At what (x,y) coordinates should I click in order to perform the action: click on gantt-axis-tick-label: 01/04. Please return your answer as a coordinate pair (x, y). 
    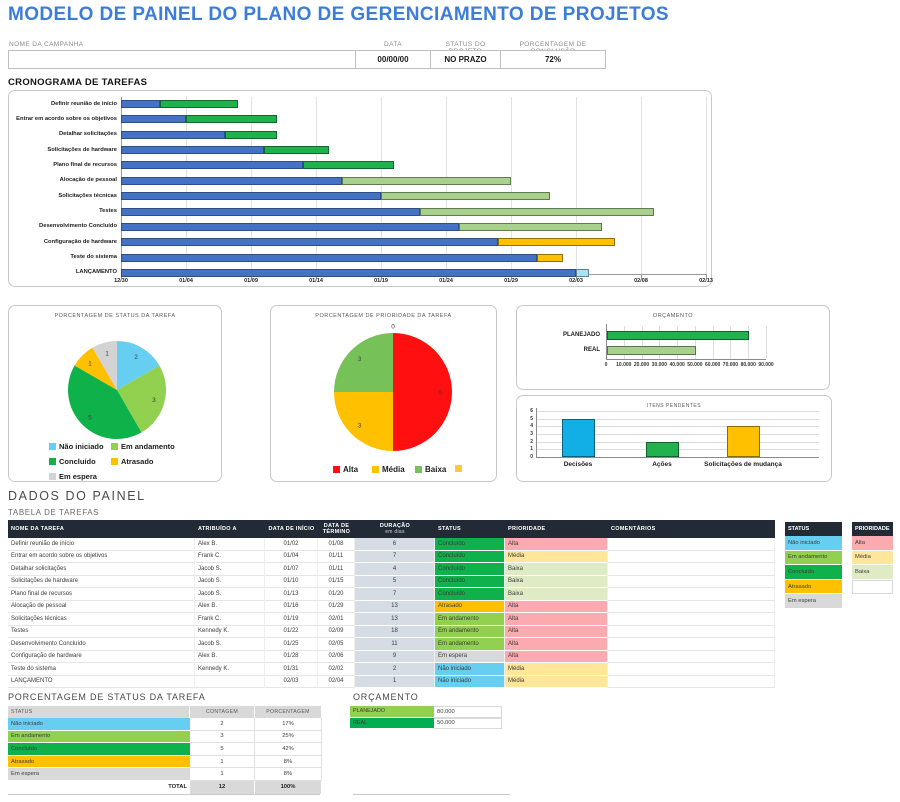
    Looking at the image, I should click on (186, 281).